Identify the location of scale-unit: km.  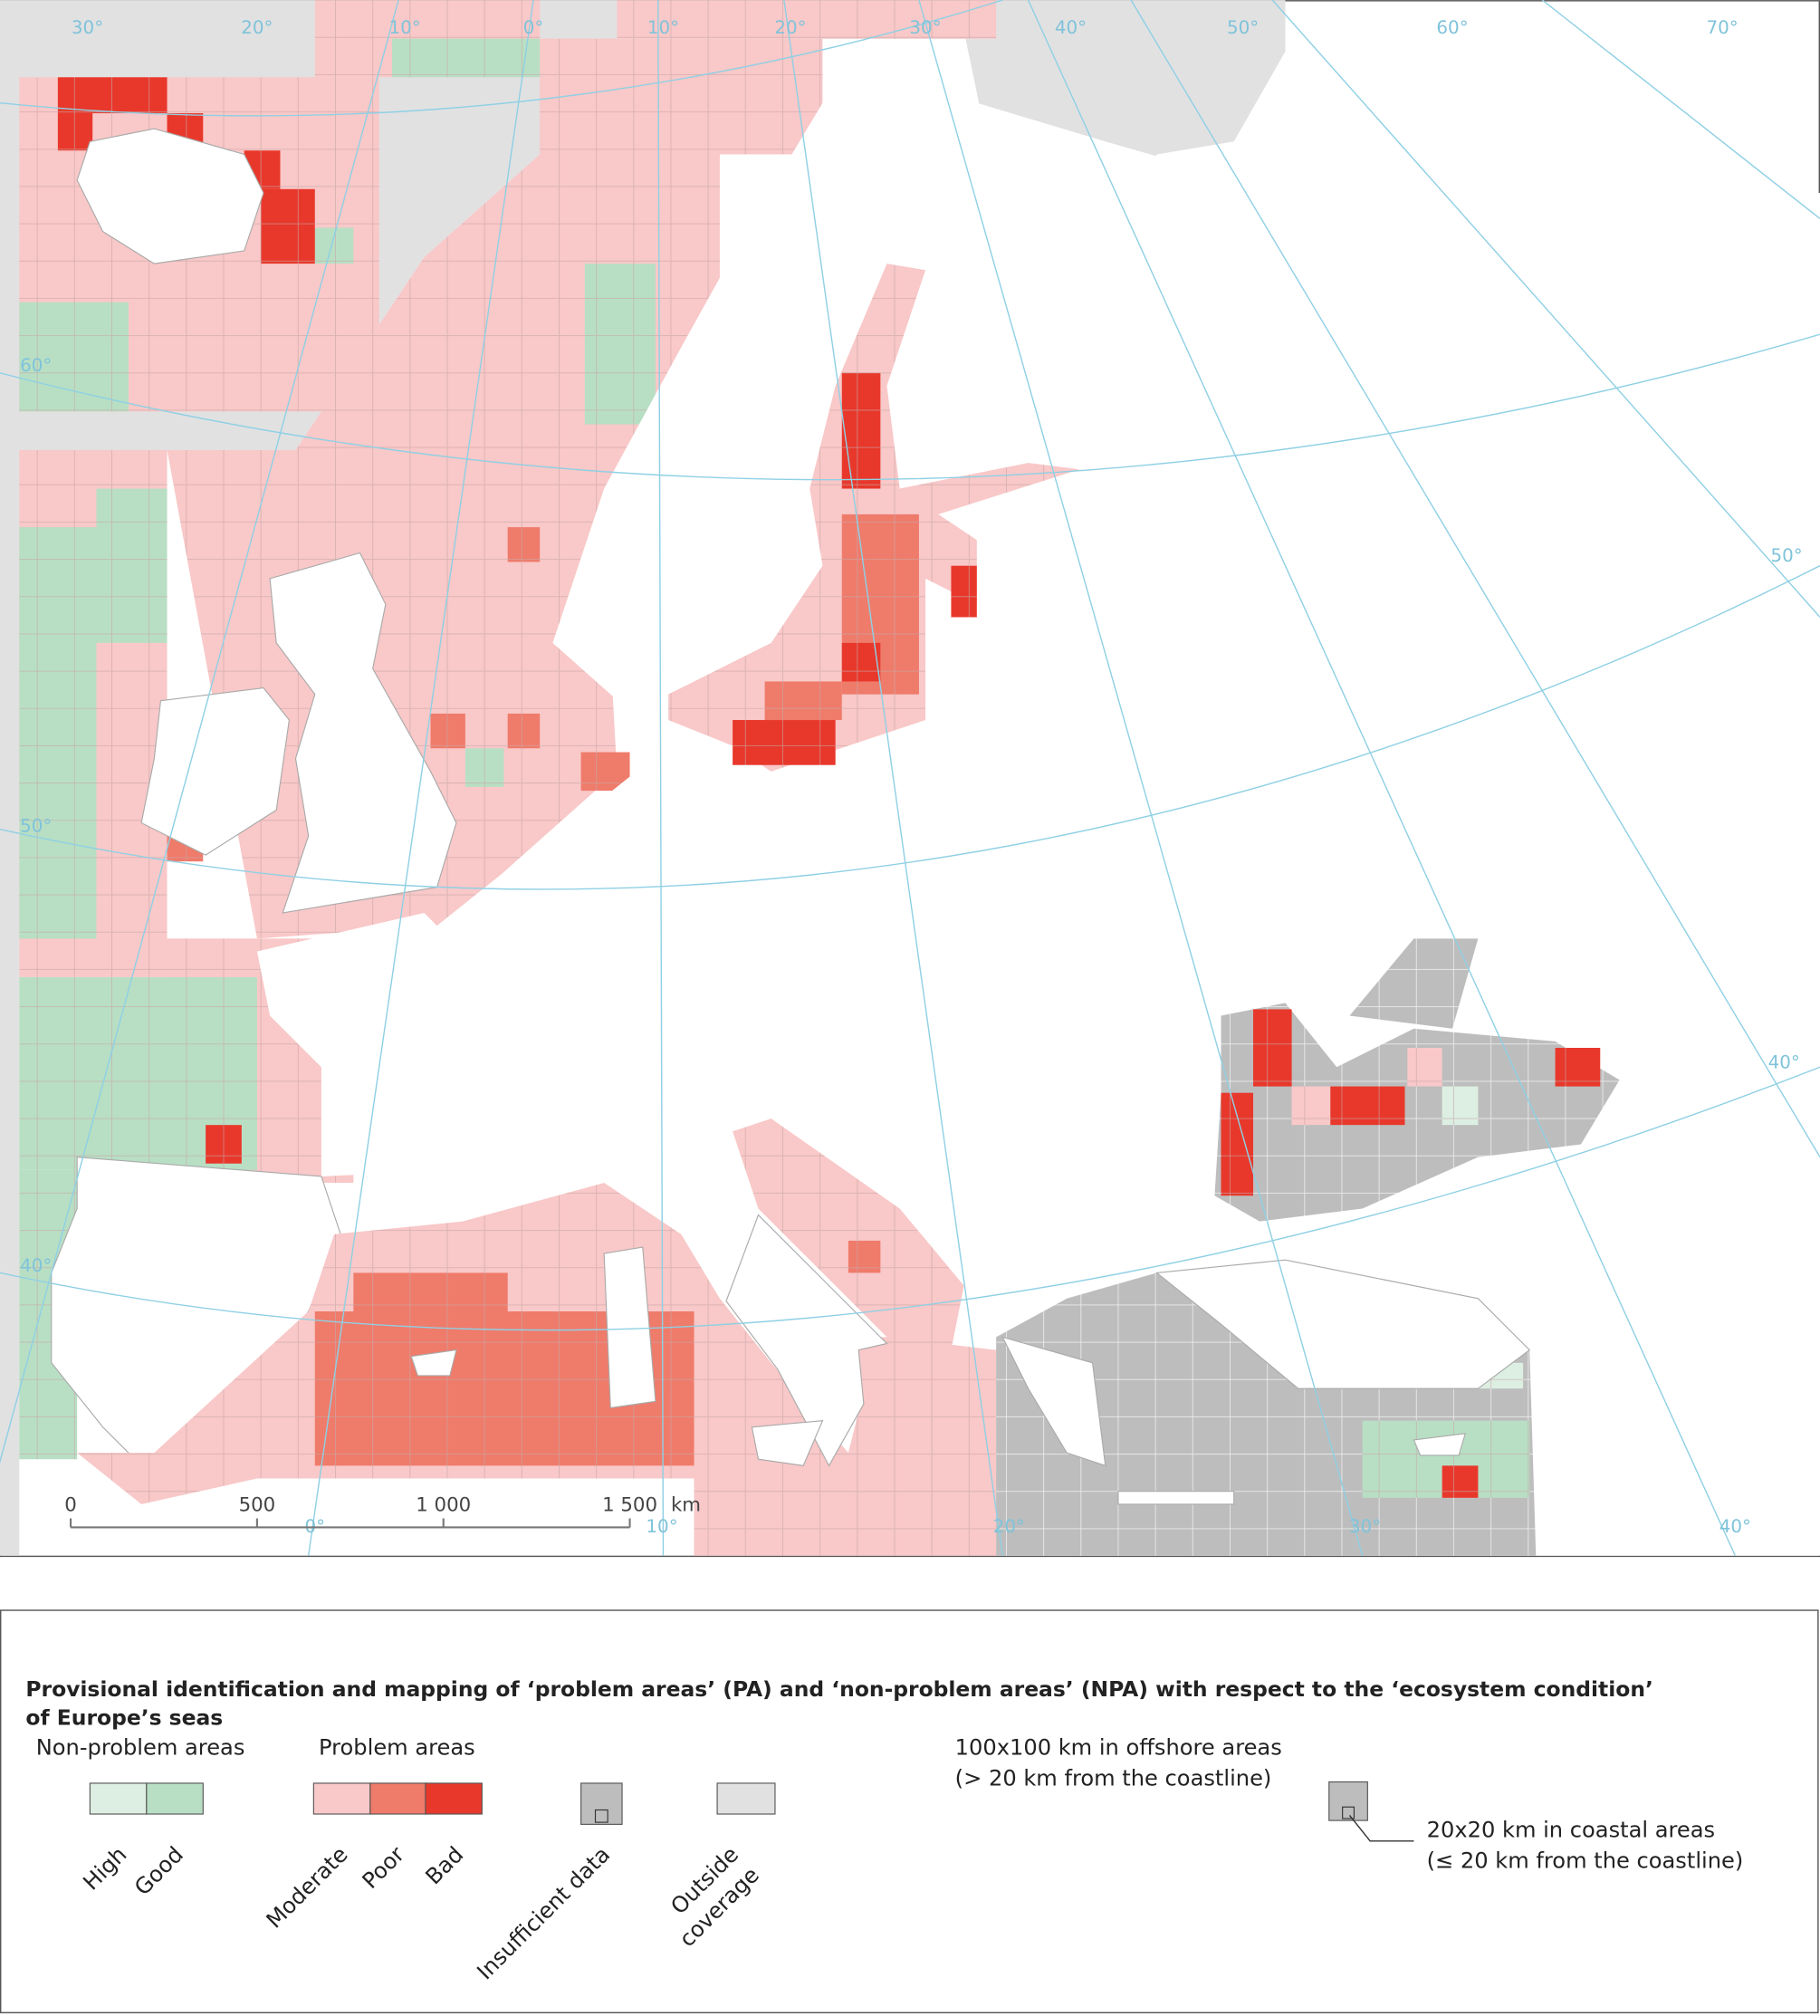
(686, 1504).